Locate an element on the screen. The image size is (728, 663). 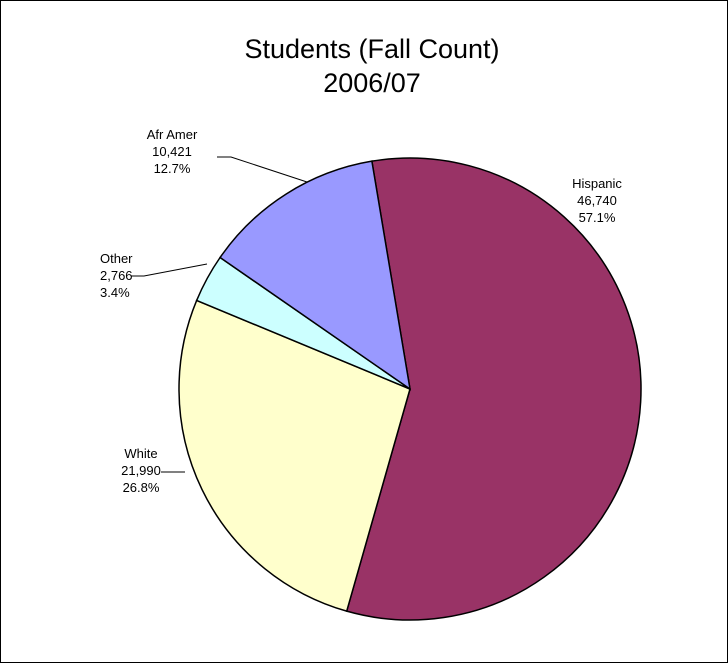
slice-percent-afr-amer: 12.7% is located at coordinates (172, 168).